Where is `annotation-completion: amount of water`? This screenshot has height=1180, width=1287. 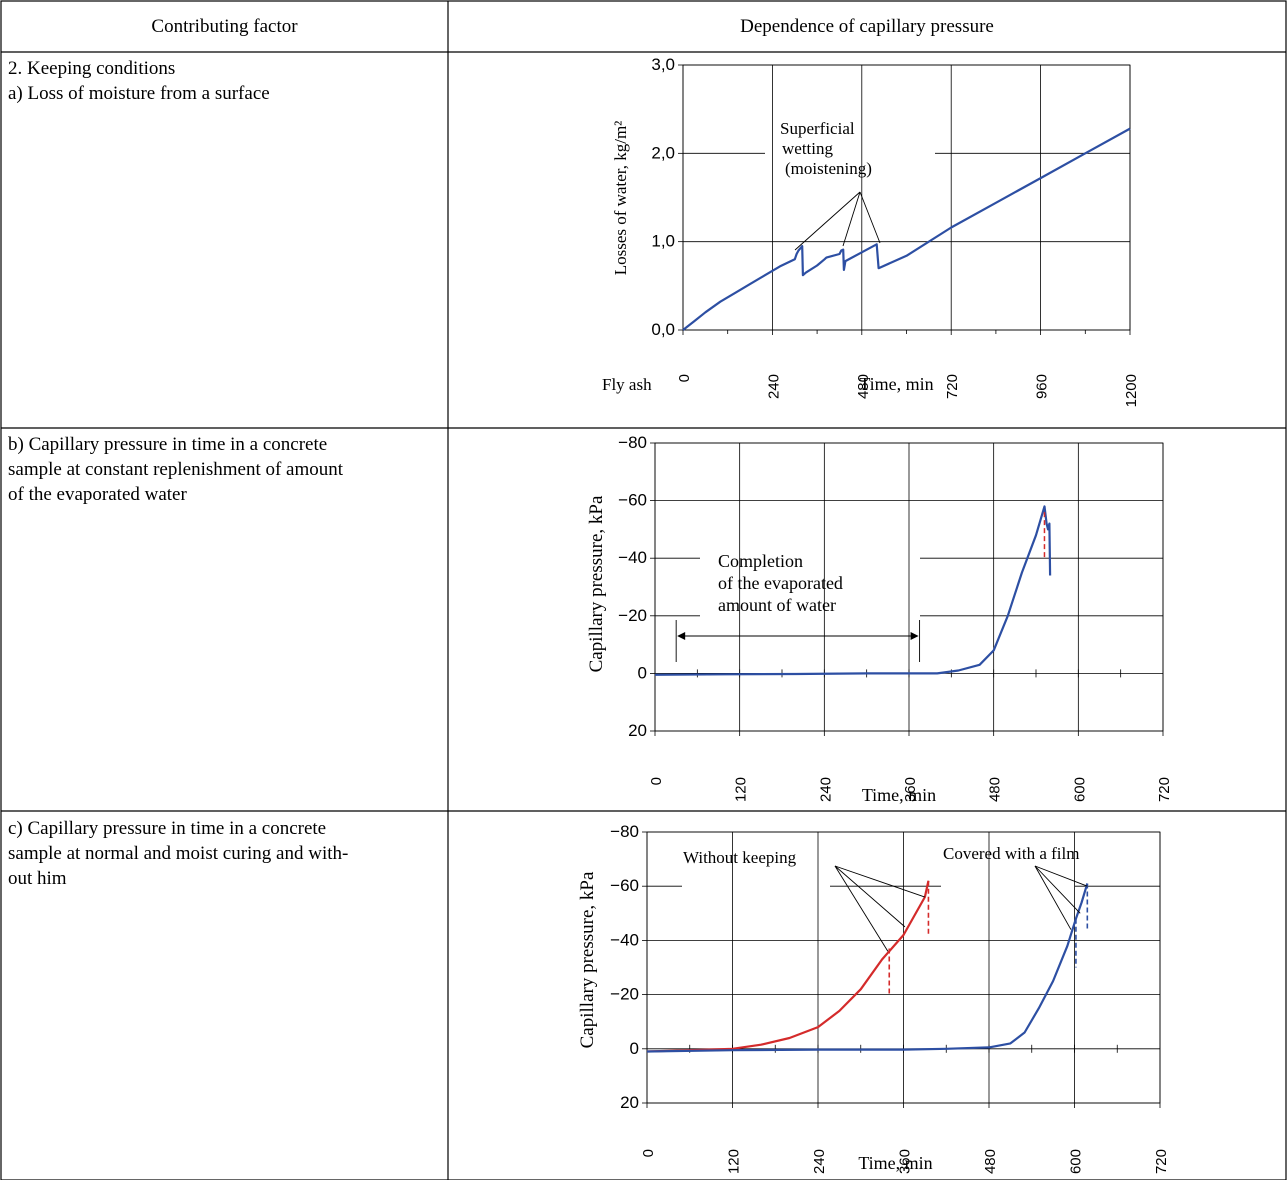 annotation-completion: amount of water is located at coordinates (777, 605).